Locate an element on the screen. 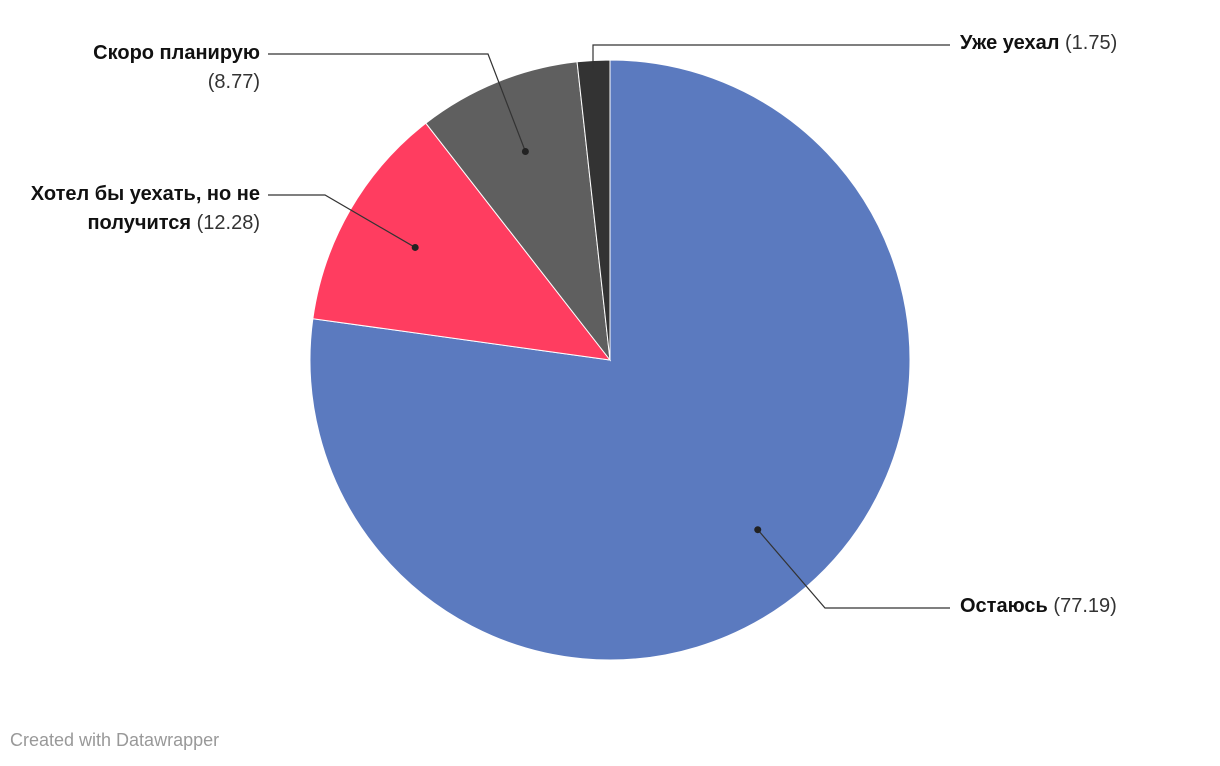  pie-slice is located at coordinates (518, 211).